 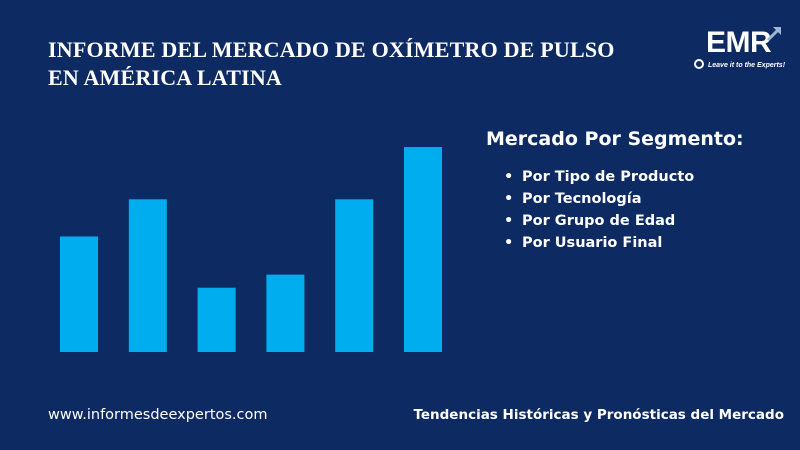 I want to click on segment-item-label: Por Tecnología, so click(x=582, y=199).